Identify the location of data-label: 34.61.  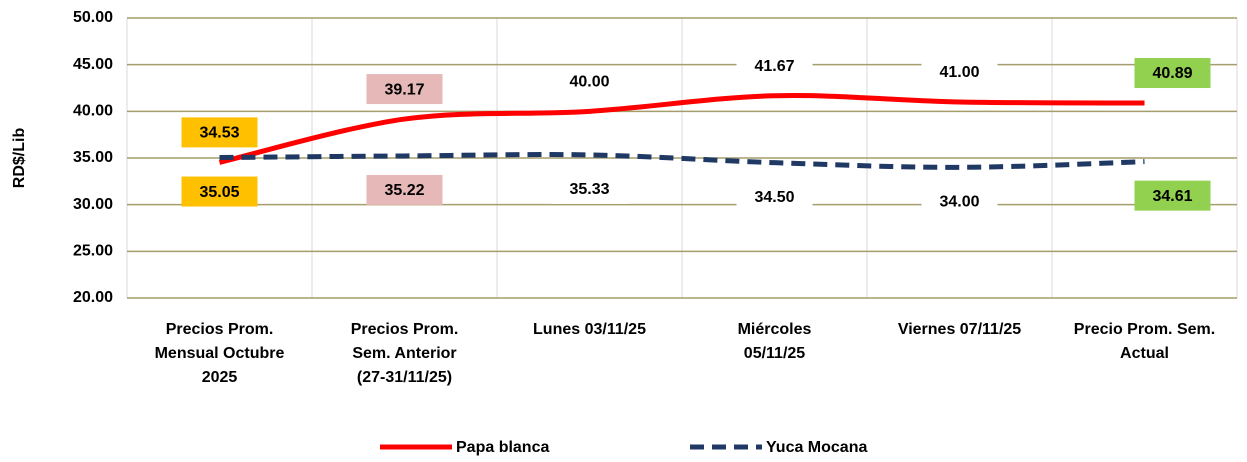
(1172, 196).